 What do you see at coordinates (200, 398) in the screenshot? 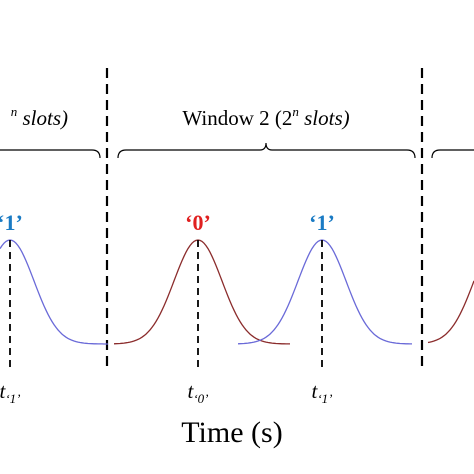
I see `time-sub: ‘0’` at bounding box center [200, 398].